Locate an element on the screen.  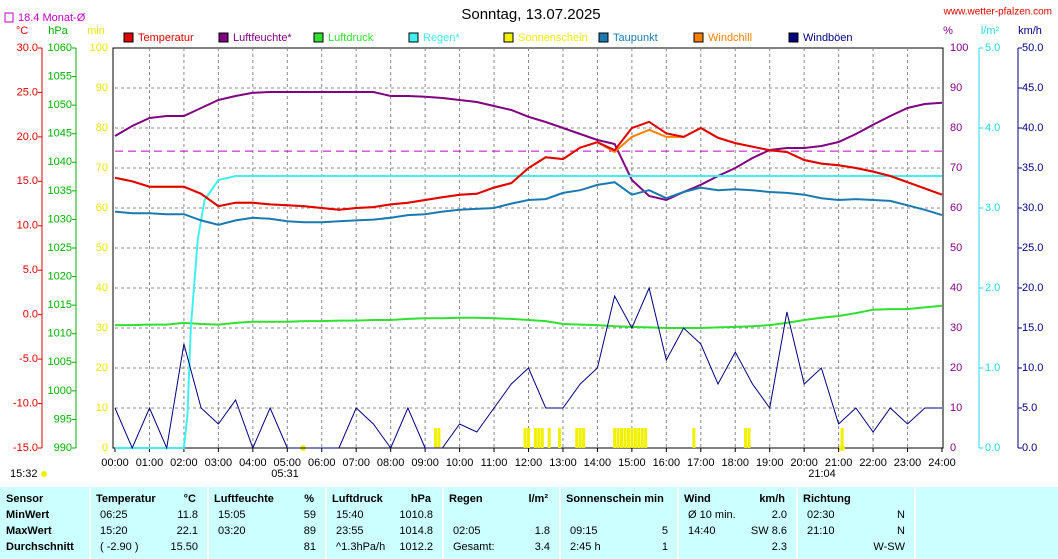
table-cell: 2.0 is located at coordinates (779, 515).